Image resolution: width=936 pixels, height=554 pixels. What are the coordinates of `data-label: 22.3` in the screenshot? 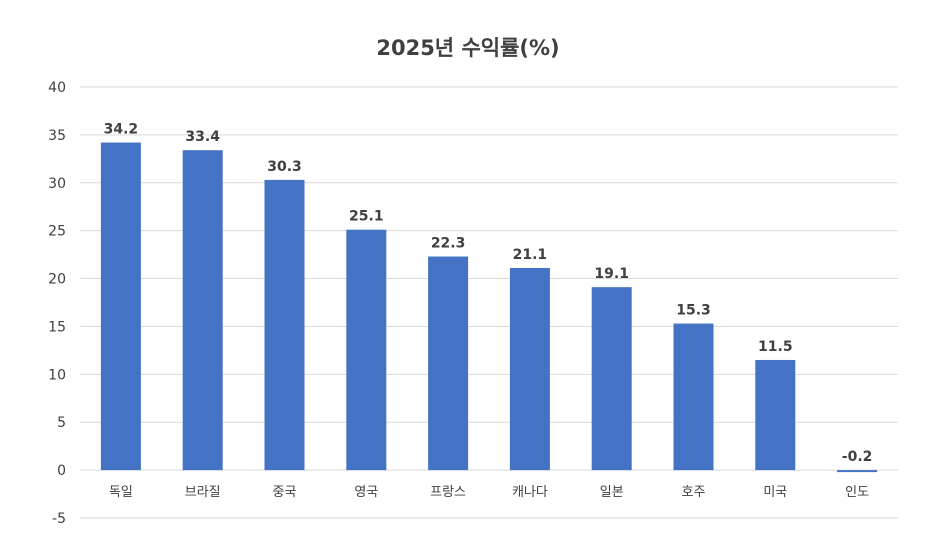 It's located at (448, 244).